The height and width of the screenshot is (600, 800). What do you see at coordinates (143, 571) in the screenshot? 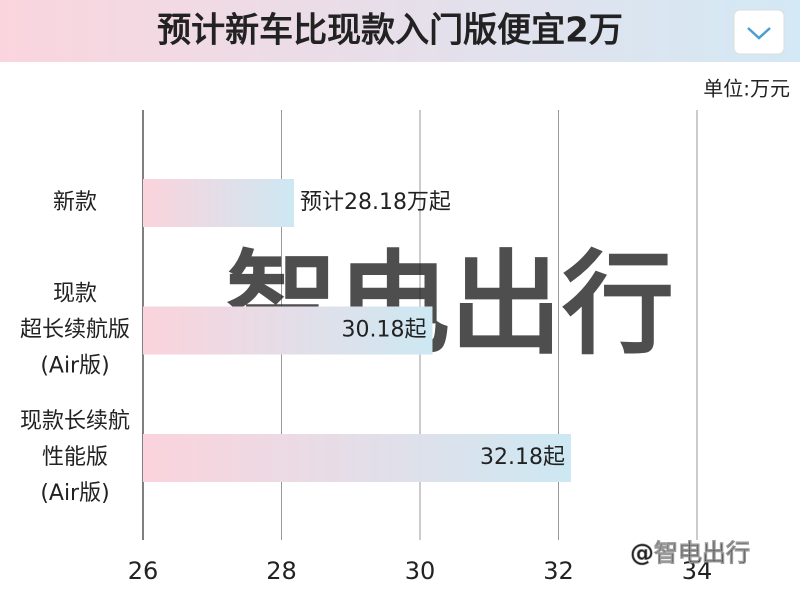
I see `x-tick-label: 26` at bounding box center [143, 571].